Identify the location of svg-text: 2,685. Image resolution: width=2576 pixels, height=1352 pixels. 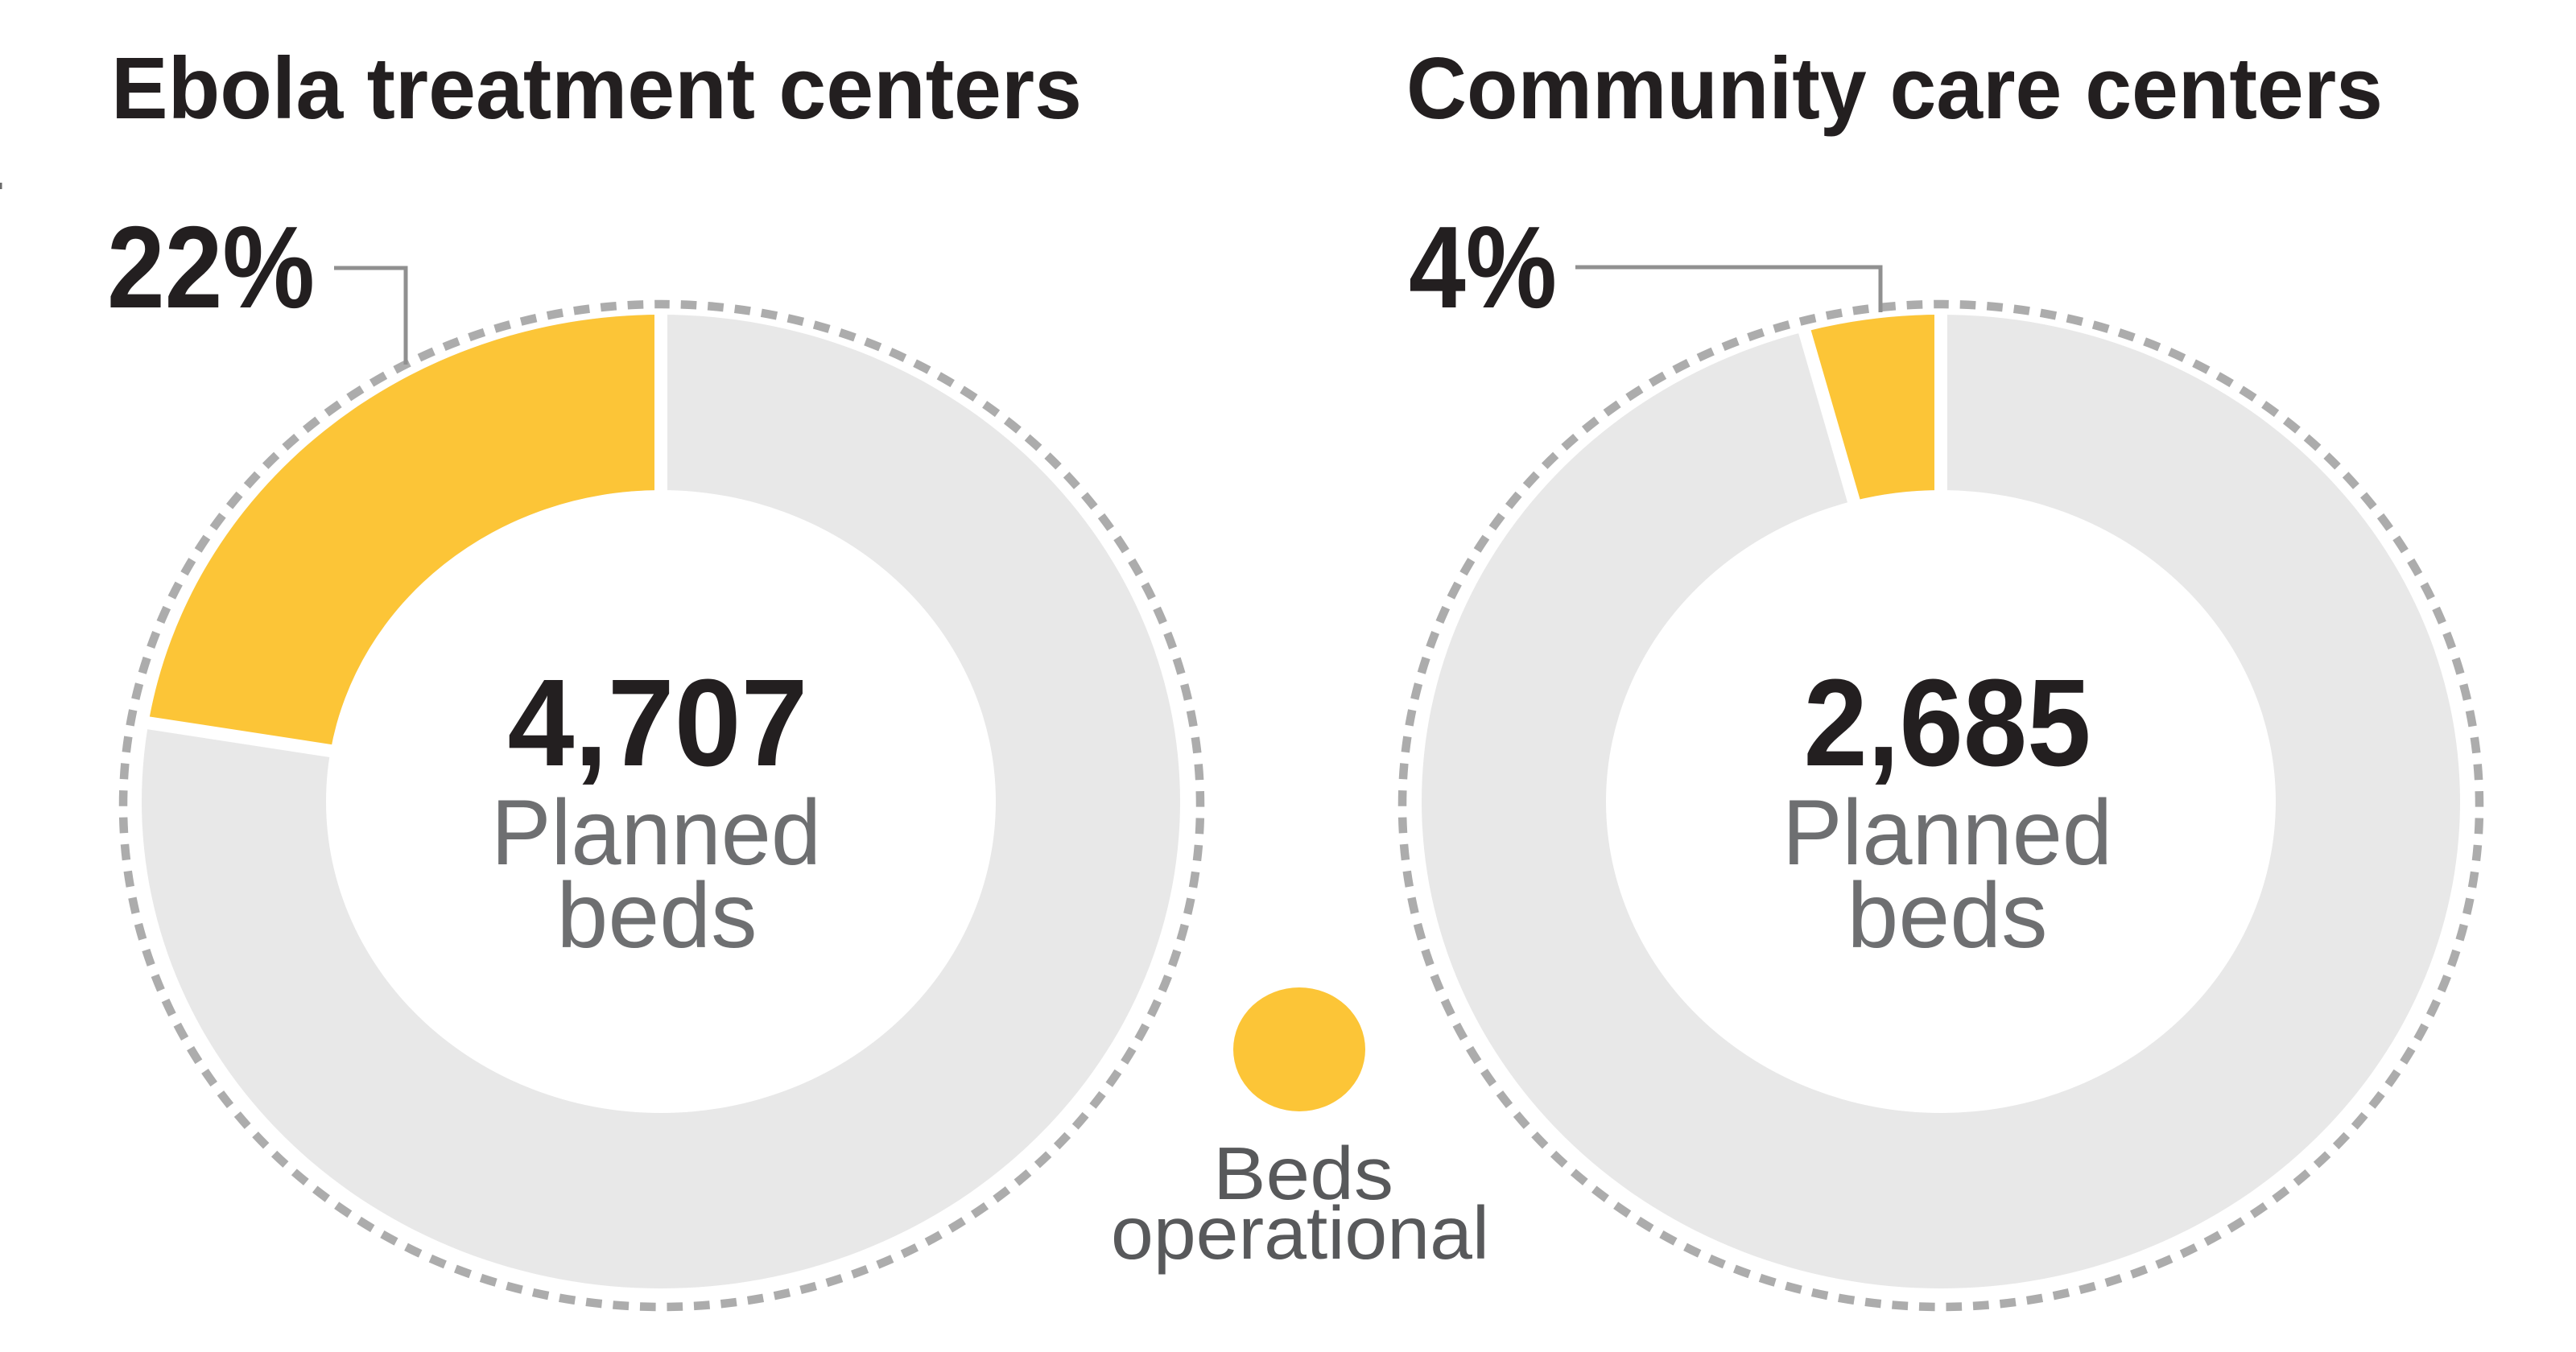
(1947, 722).